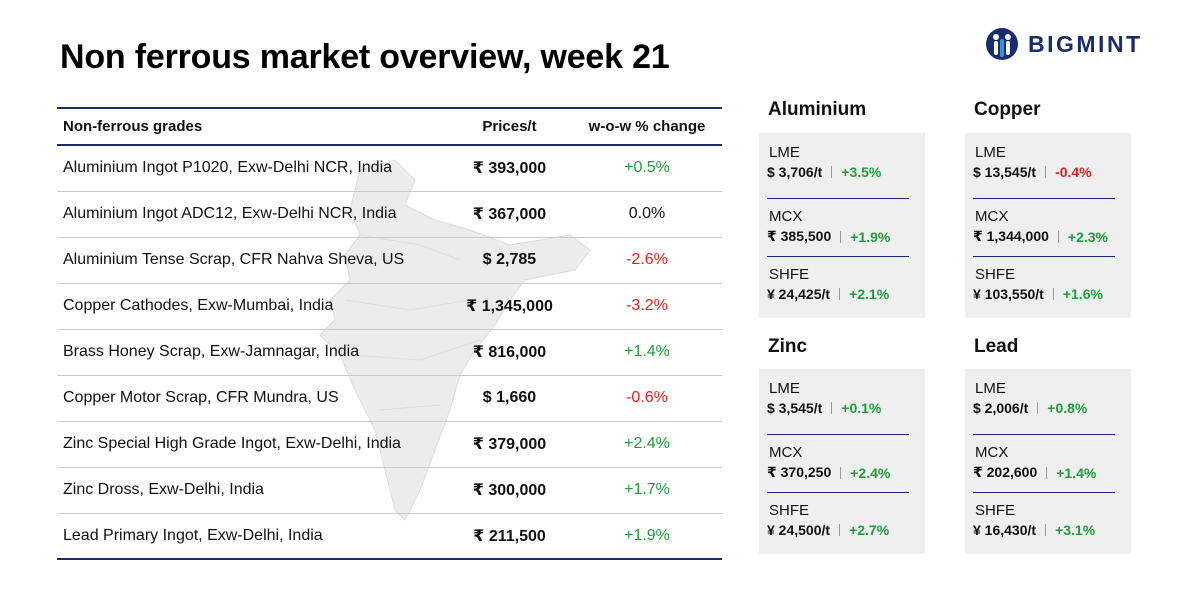  I want to click on exchange-change: -0.4%, so click(1073, 172).